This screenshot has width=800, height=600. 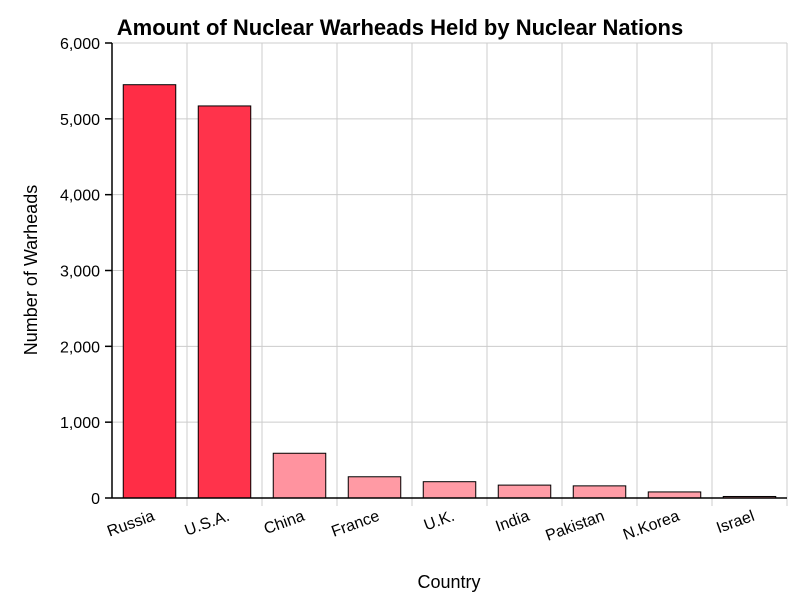 I want to click on bar-n-korea, so click(x=674, y=495).